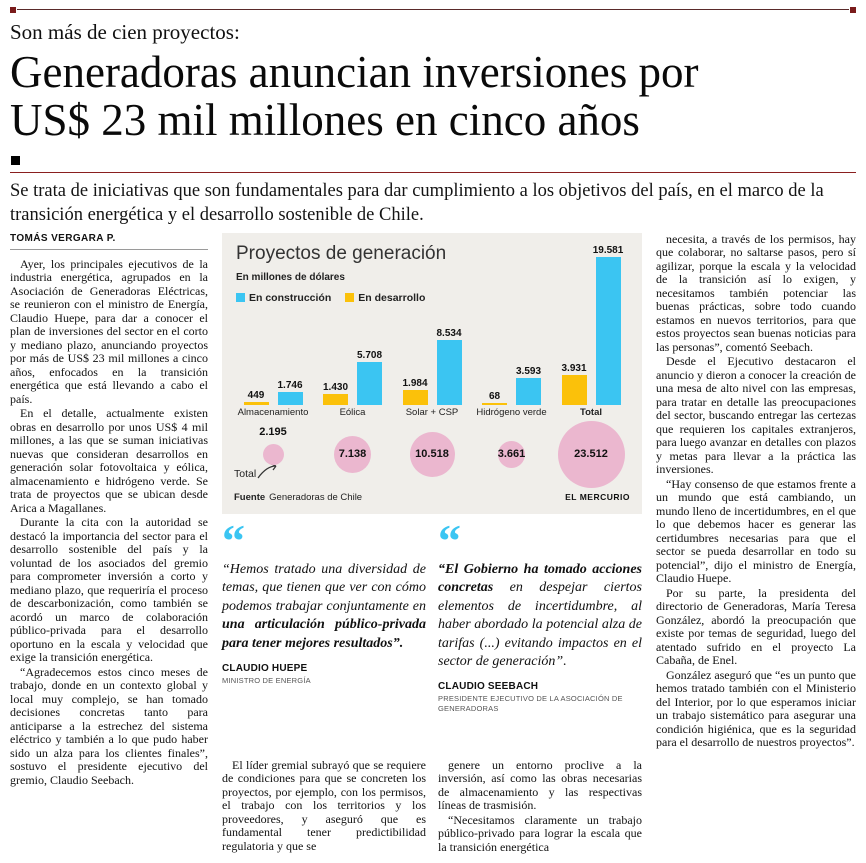  Describe the element at coordinates (608, 250) in the screenshot. I see `bar-value-label: 19.581` at that location.